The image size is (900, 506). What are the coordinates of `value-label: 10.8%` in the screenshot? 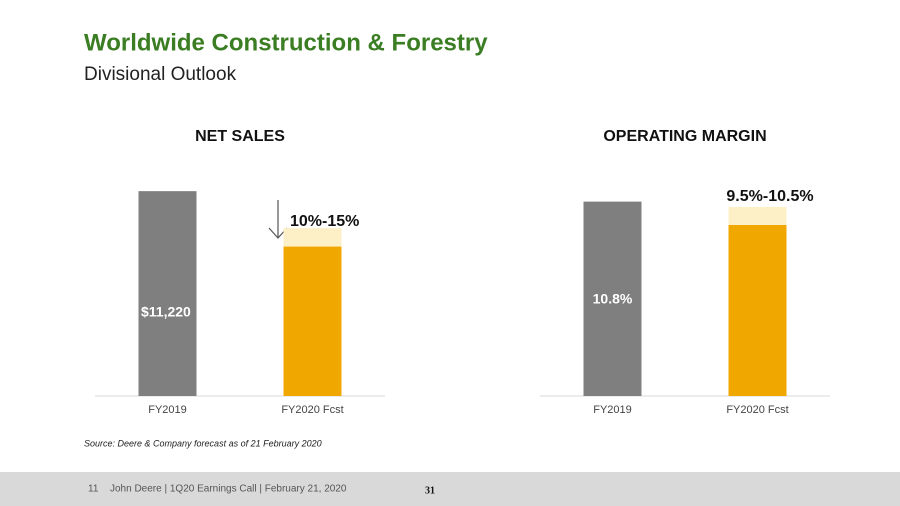 It's located at (613, 299).